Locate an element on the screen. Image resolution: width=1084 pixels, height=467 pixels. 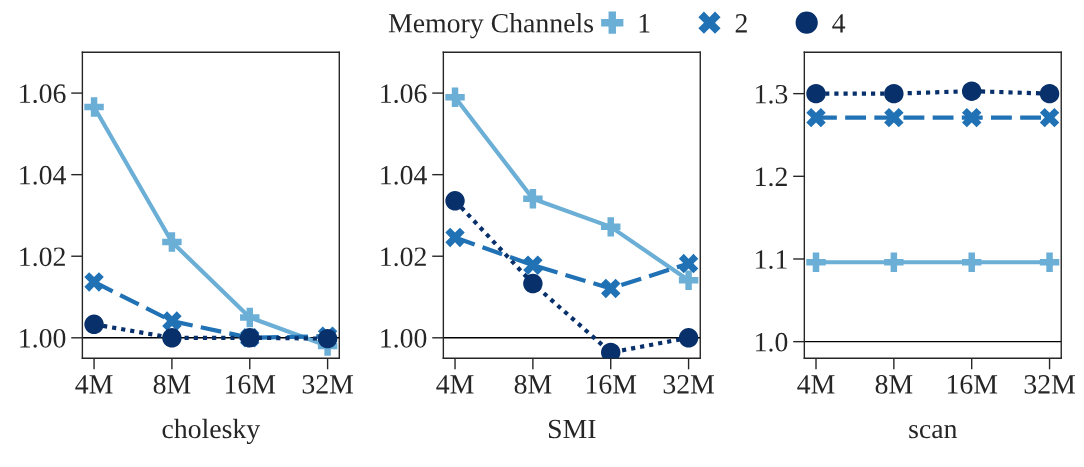
legend-label: 1 is located at coordinates (644, 23).